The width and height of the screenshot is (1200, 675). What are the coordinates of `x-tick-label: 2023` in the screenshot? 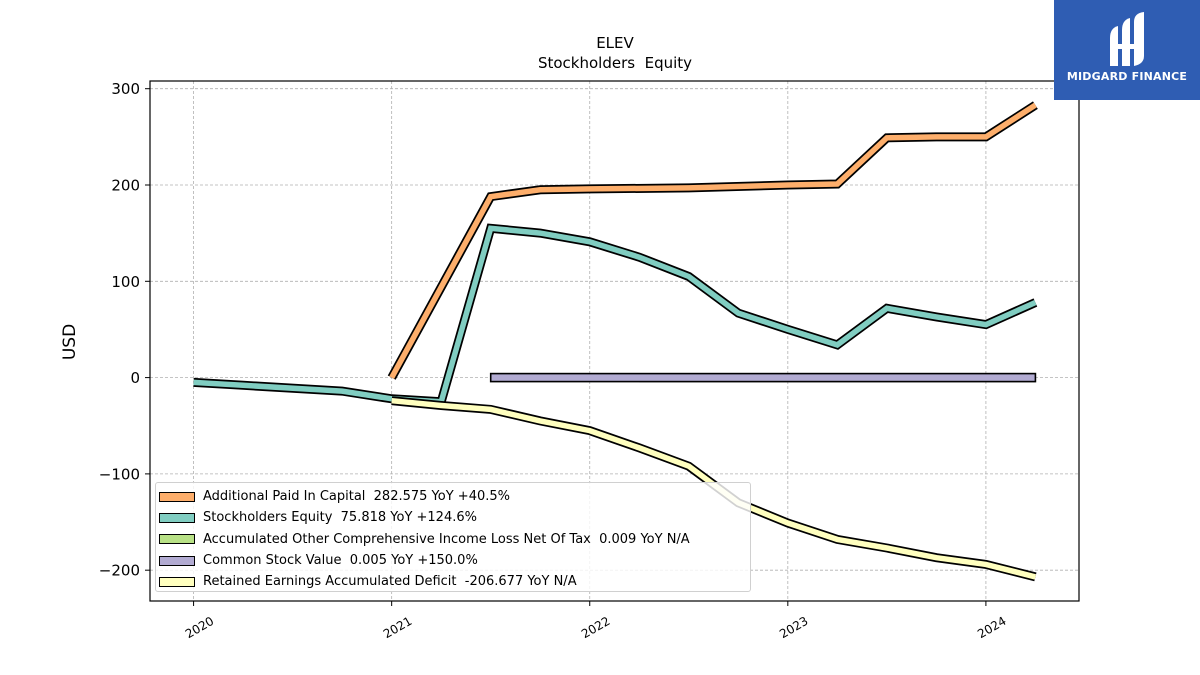 It's located at (793, 627).